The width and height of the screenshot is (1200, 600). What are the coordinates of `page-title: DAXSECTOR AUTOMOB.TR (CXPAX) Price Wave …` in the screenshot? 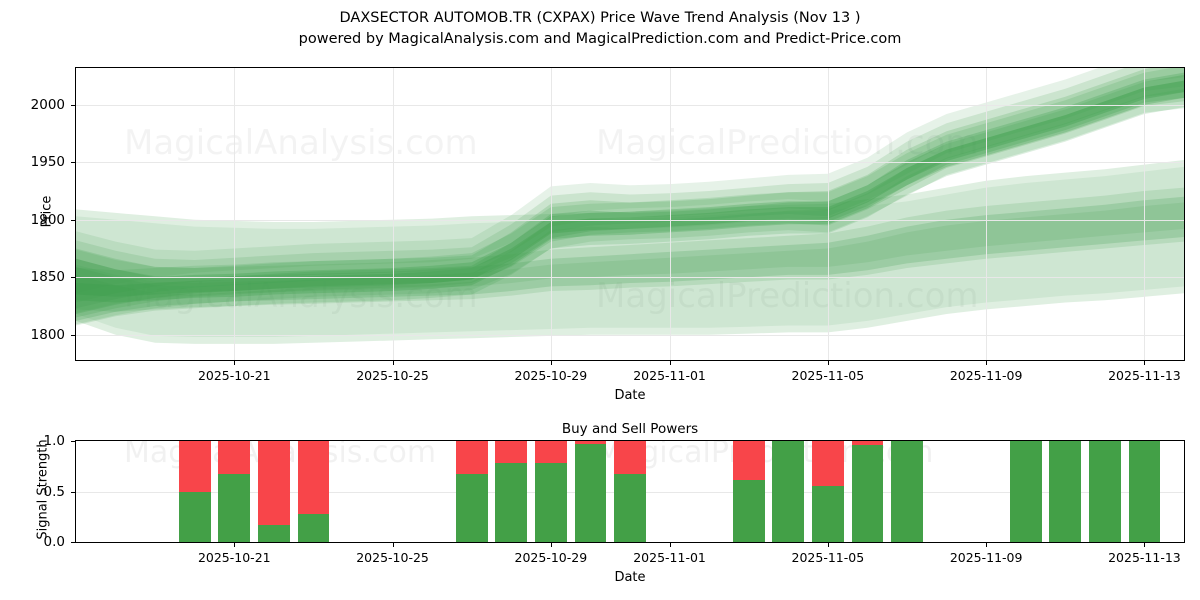 It's located at (600, 18).